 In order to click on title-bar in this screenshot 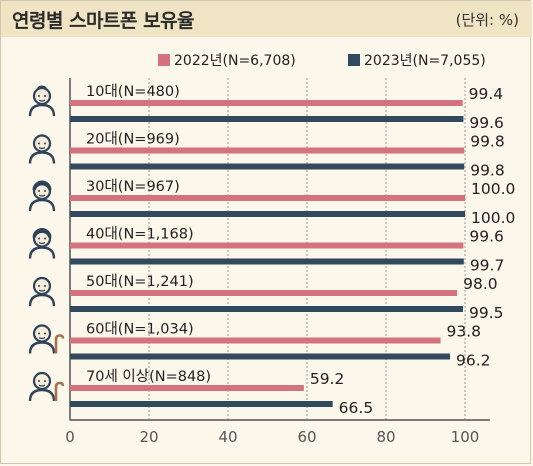, I will do `click(266, 19)`.